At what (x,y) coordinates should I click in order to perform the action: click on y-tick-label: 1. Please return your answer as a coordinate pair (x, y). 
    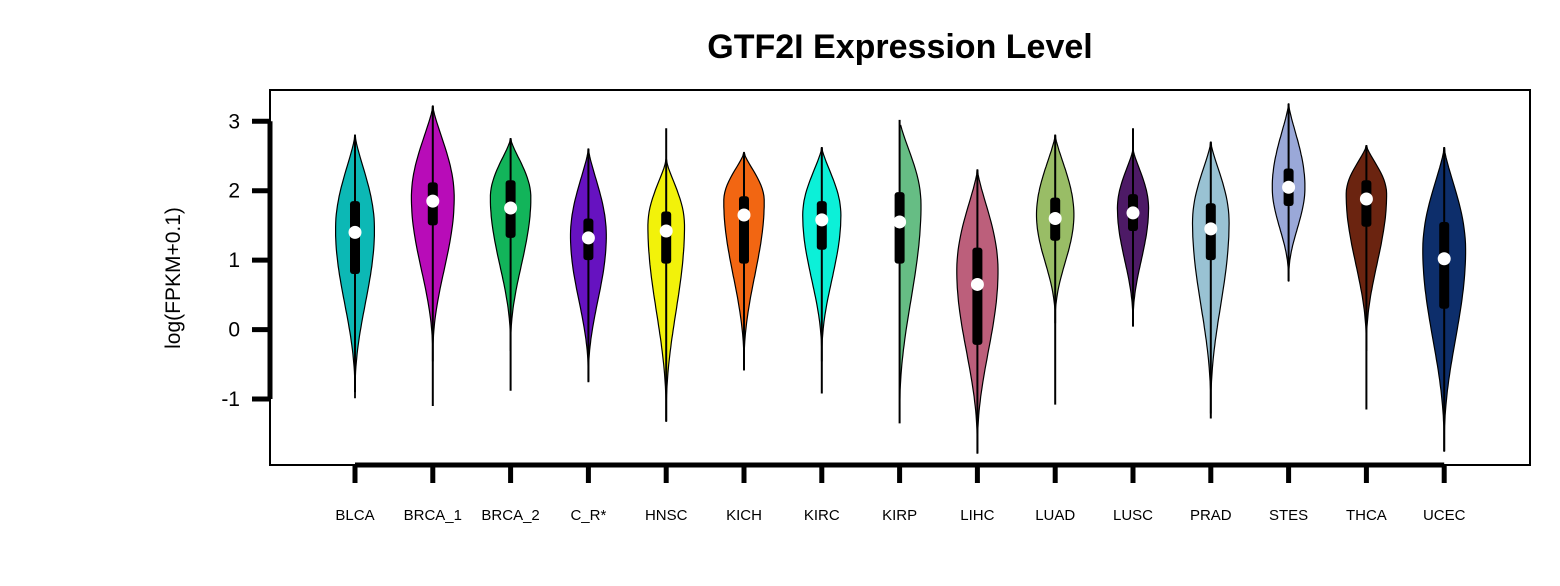
    Looking at the image, I should click on (234, 260).